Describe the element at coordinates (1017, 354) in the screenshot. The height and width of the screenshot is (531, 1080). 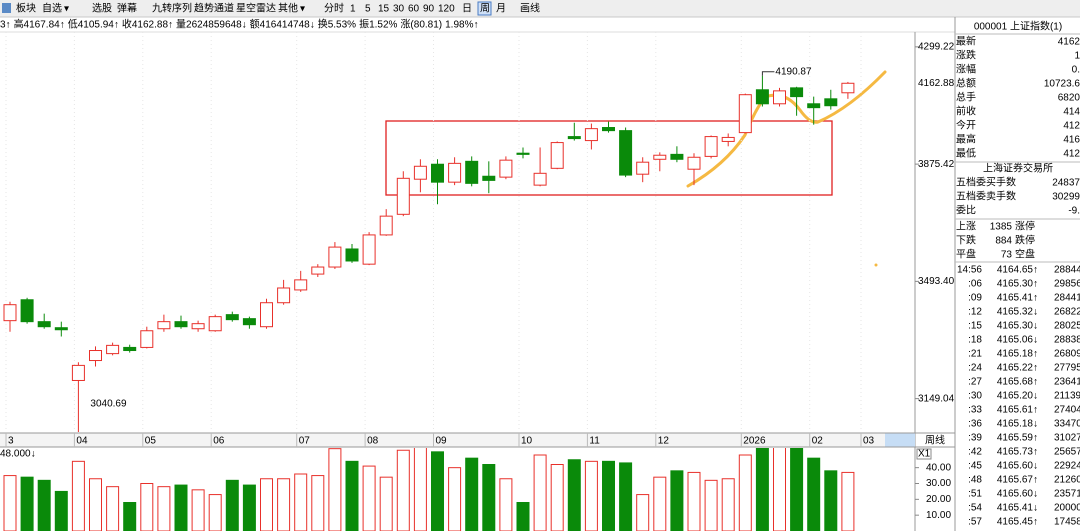
I see `trade-price: 4165.18↑` at that location.